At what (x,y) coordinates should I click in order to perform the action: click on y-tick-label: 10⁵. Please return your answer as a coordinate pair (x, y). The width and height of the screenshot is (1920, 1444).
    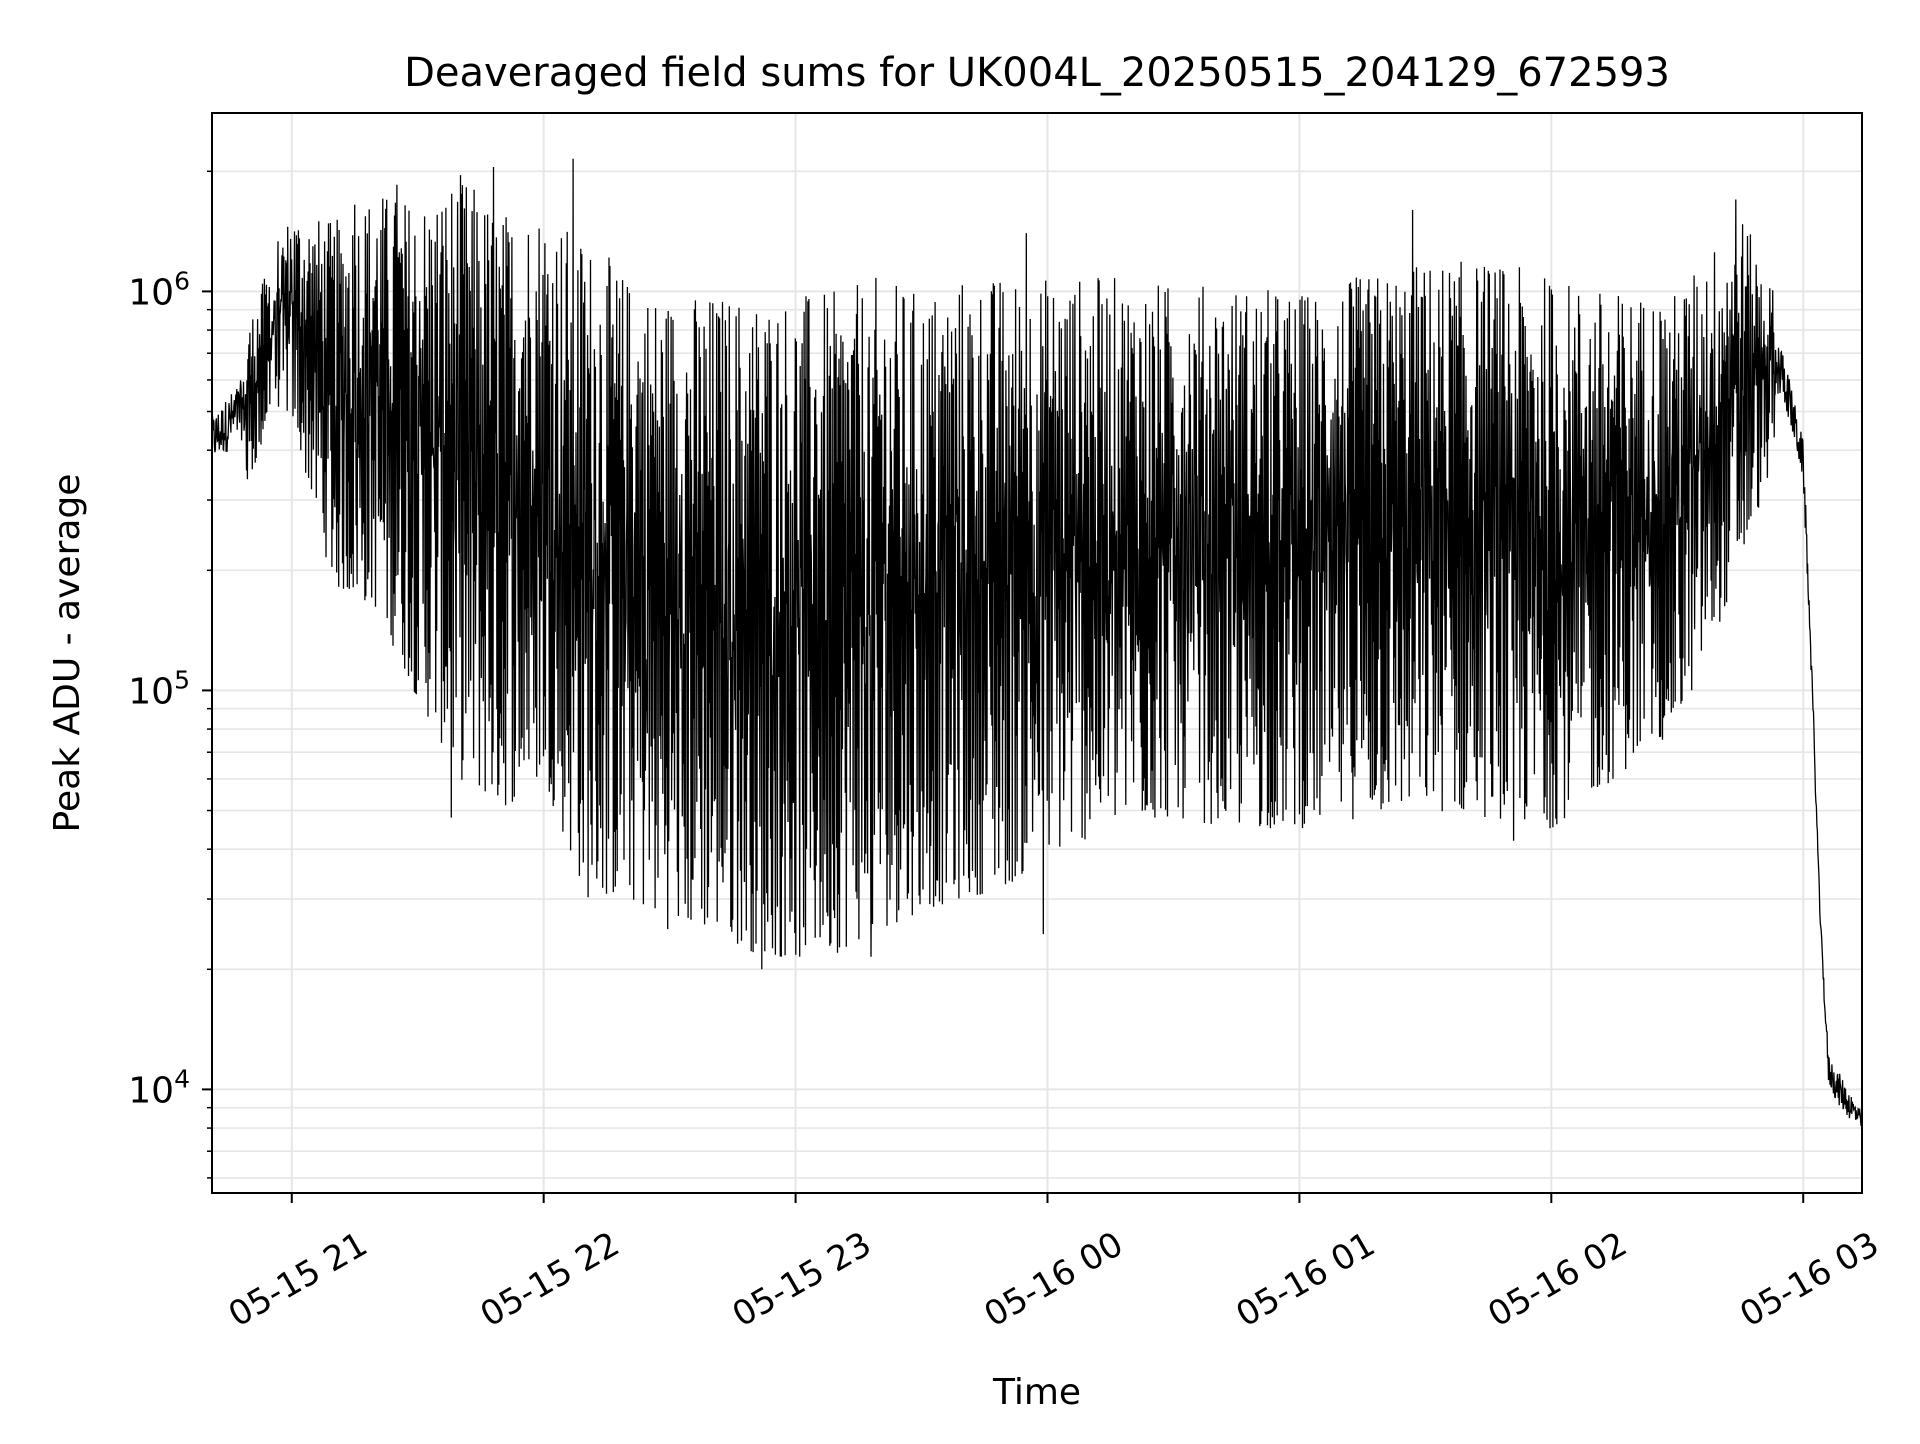
    Looking at the image, I should click on (159, 688).